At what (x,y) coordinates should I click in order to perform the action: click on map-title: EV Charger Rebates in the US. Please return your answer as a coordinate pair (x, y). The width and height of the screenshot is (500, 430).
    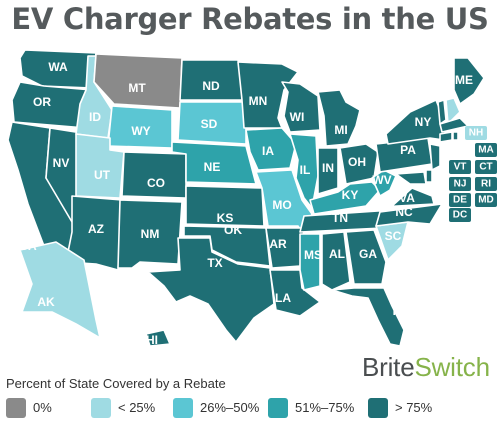
    Looking at the image, I should click on (250, 19).